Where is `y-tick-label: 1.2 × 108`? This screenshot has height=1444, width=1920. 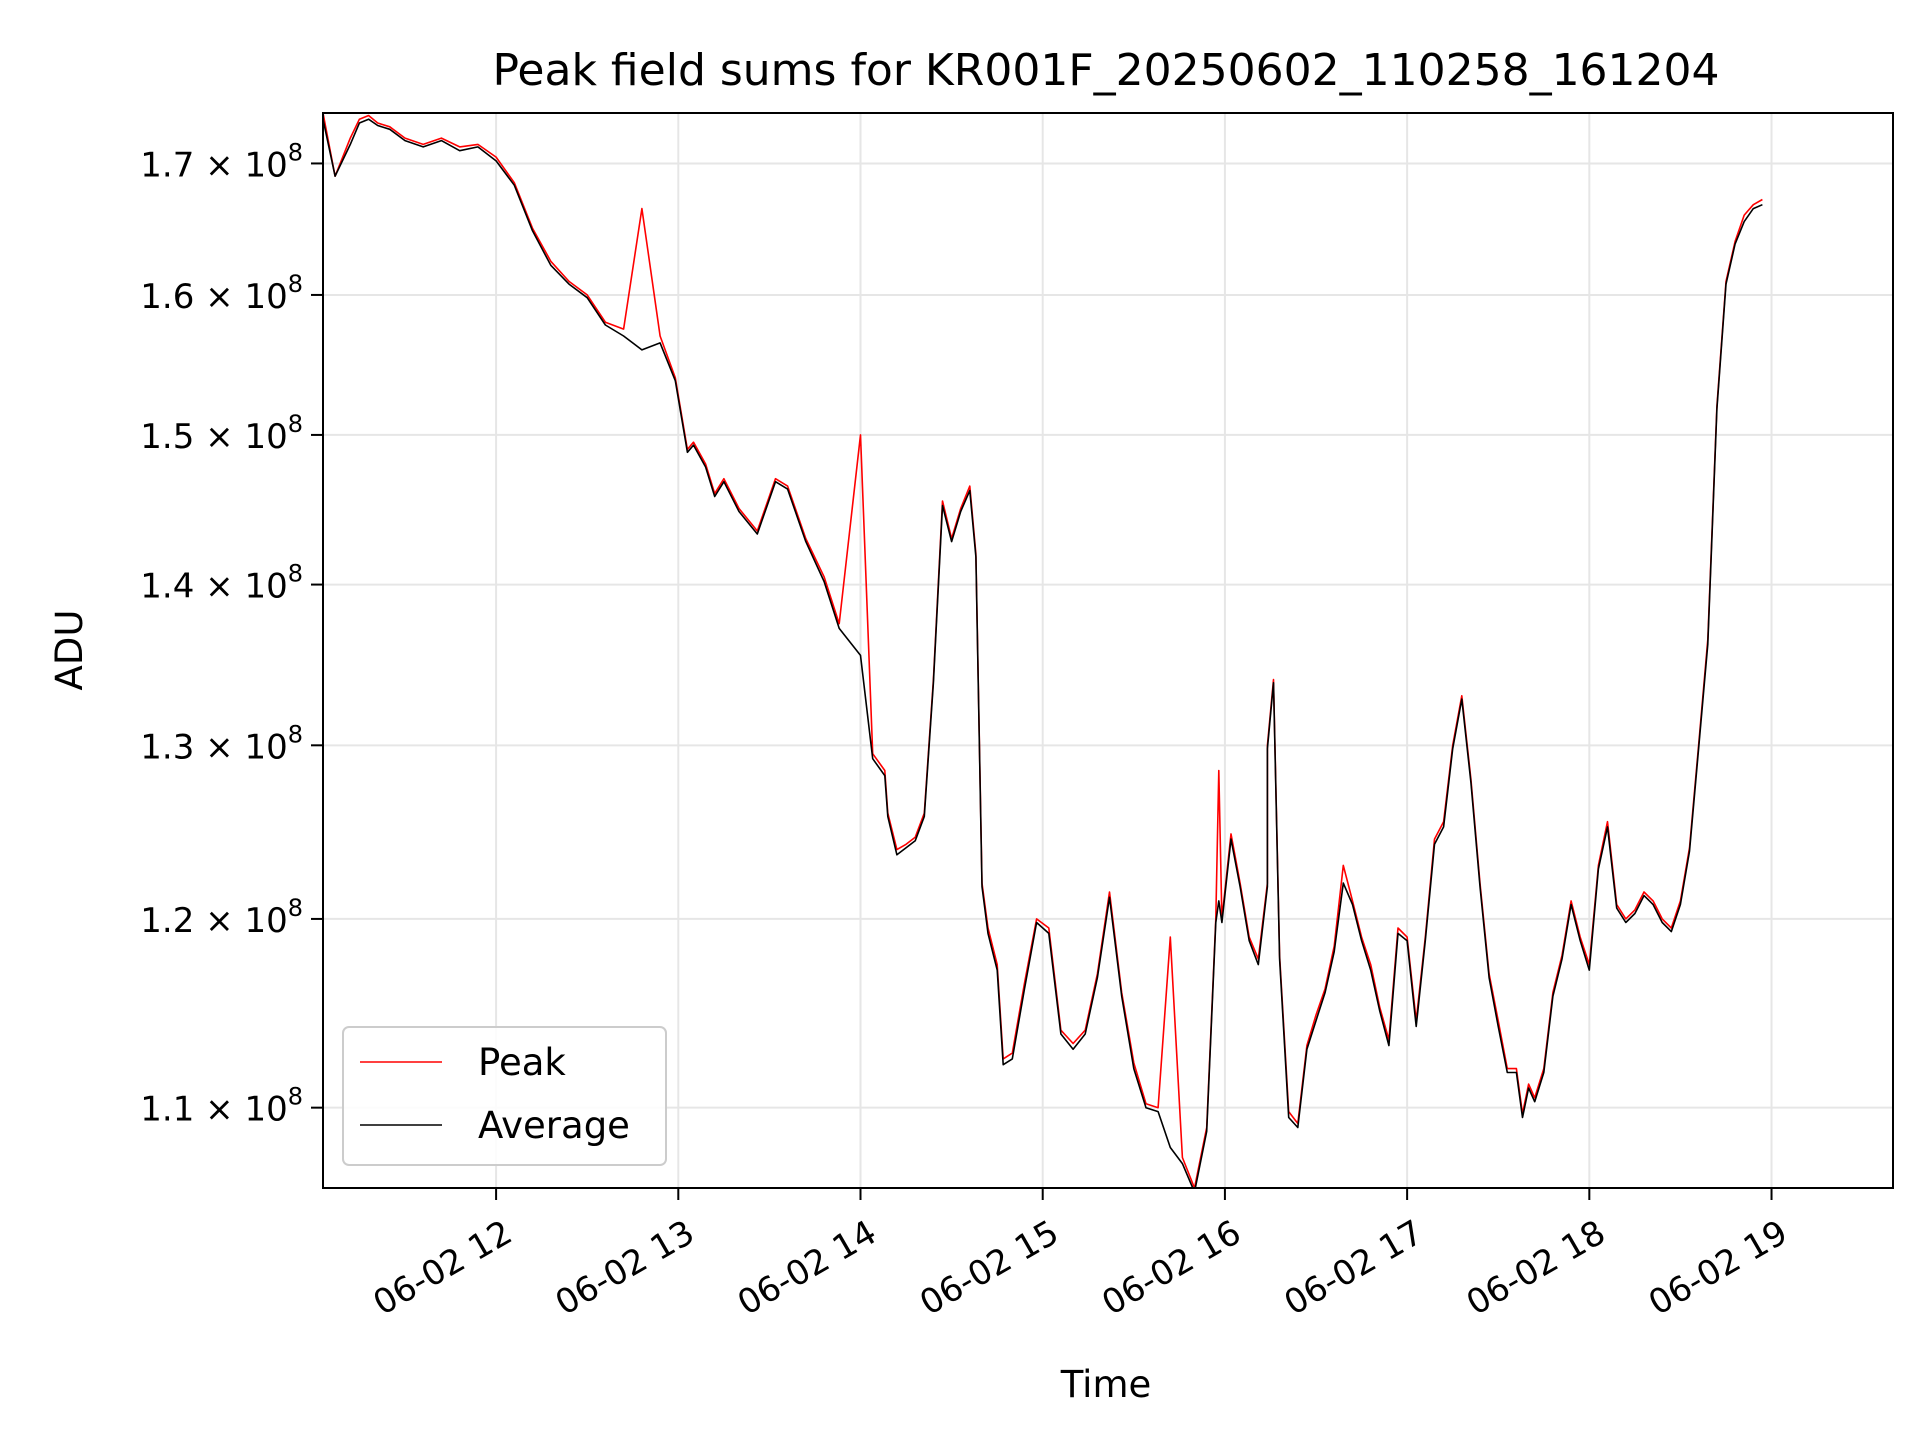
y-tick-label: 1.2 × 108 is located at coordinates (221, 917).